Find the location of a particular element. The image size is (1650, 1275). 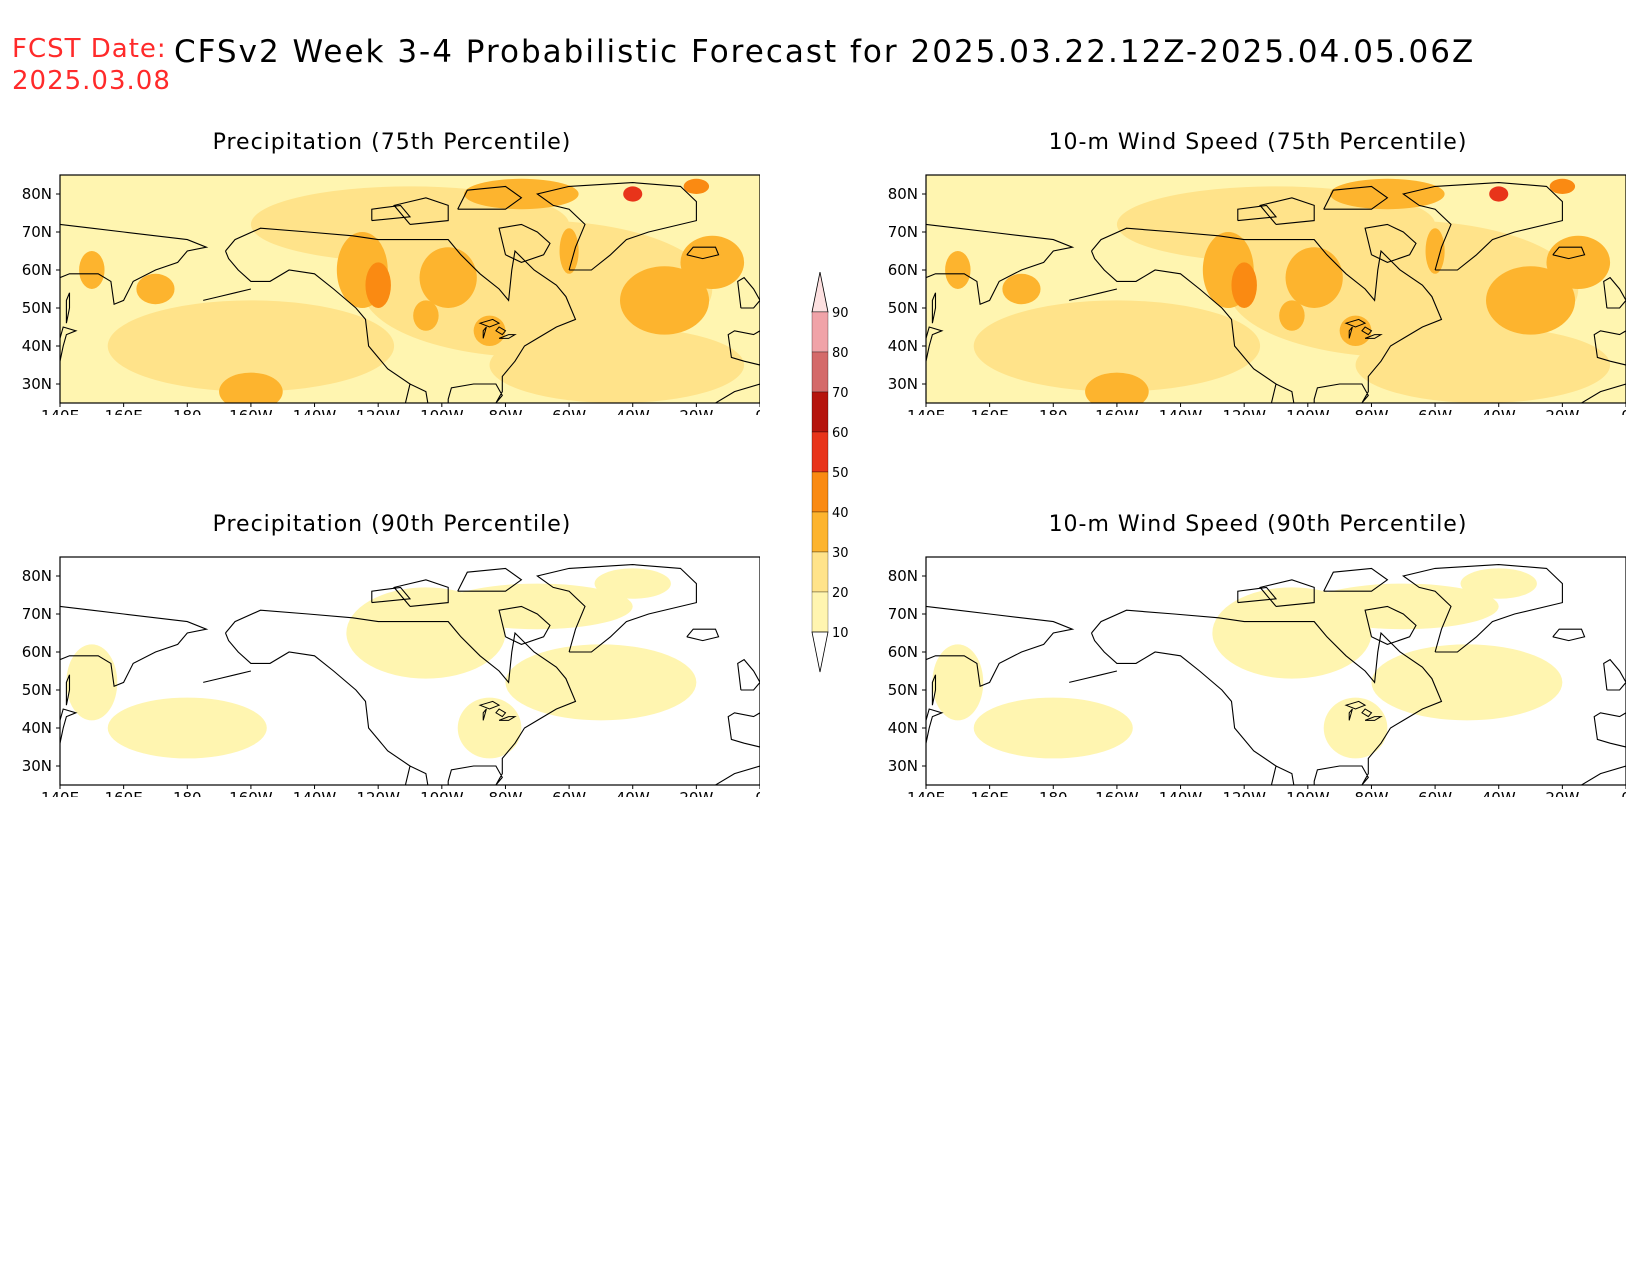

panel-title-wind-90: 10-m Wind Speed (90th Percentile) is located at coordinates (1258, 524).